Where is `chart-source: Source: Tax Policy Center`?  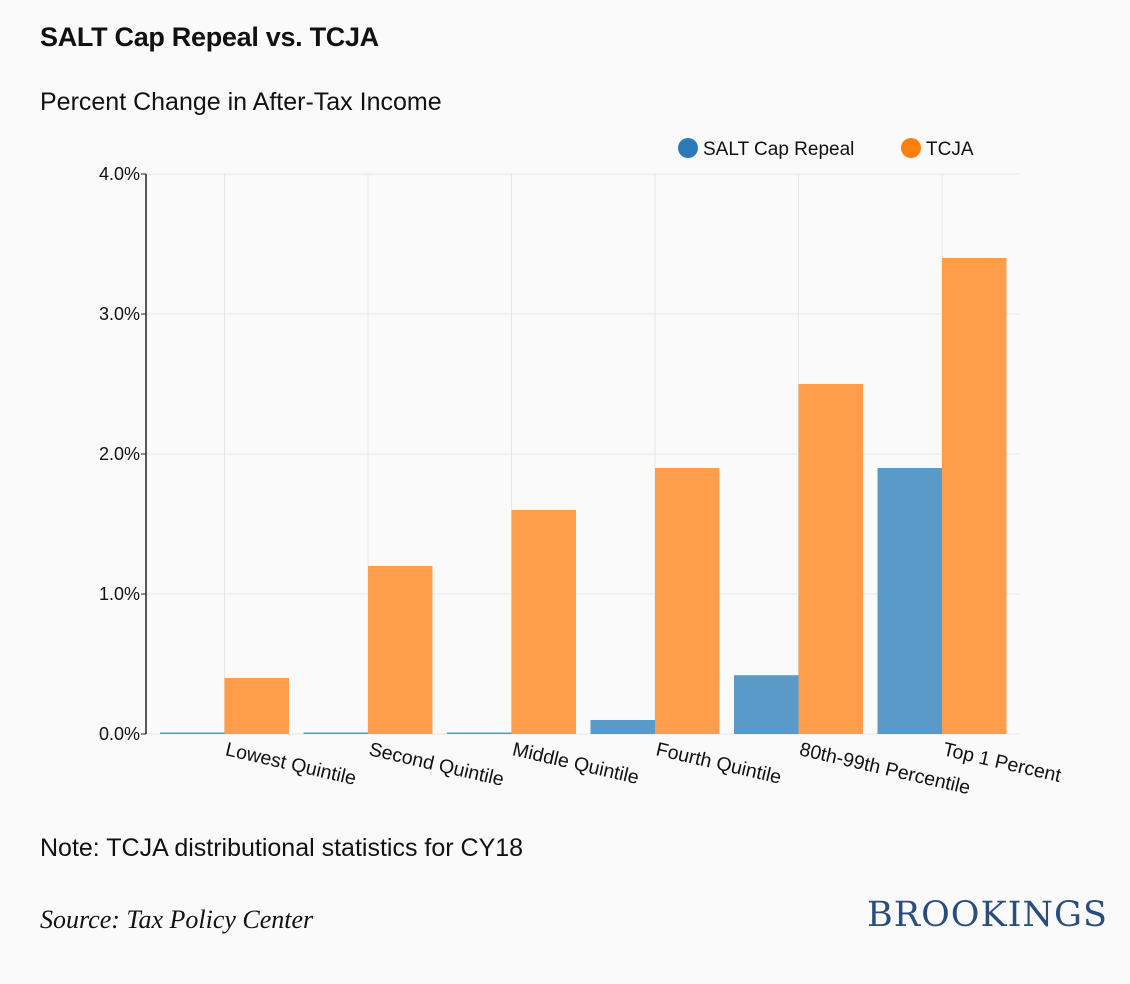
chart-source: Source: Tax Policy Center is located at coordinates (177, 919).